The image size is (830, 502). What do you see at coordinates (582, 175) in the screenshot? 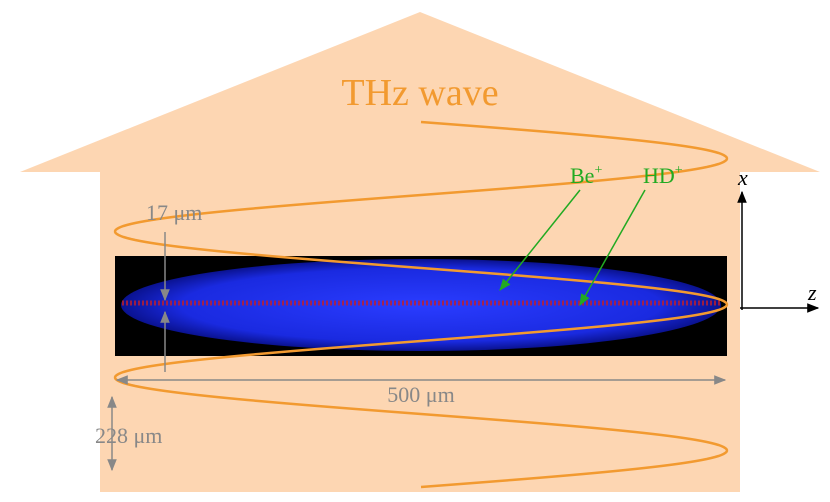
I see `be-base: Be` at bounding box center [582, 175].